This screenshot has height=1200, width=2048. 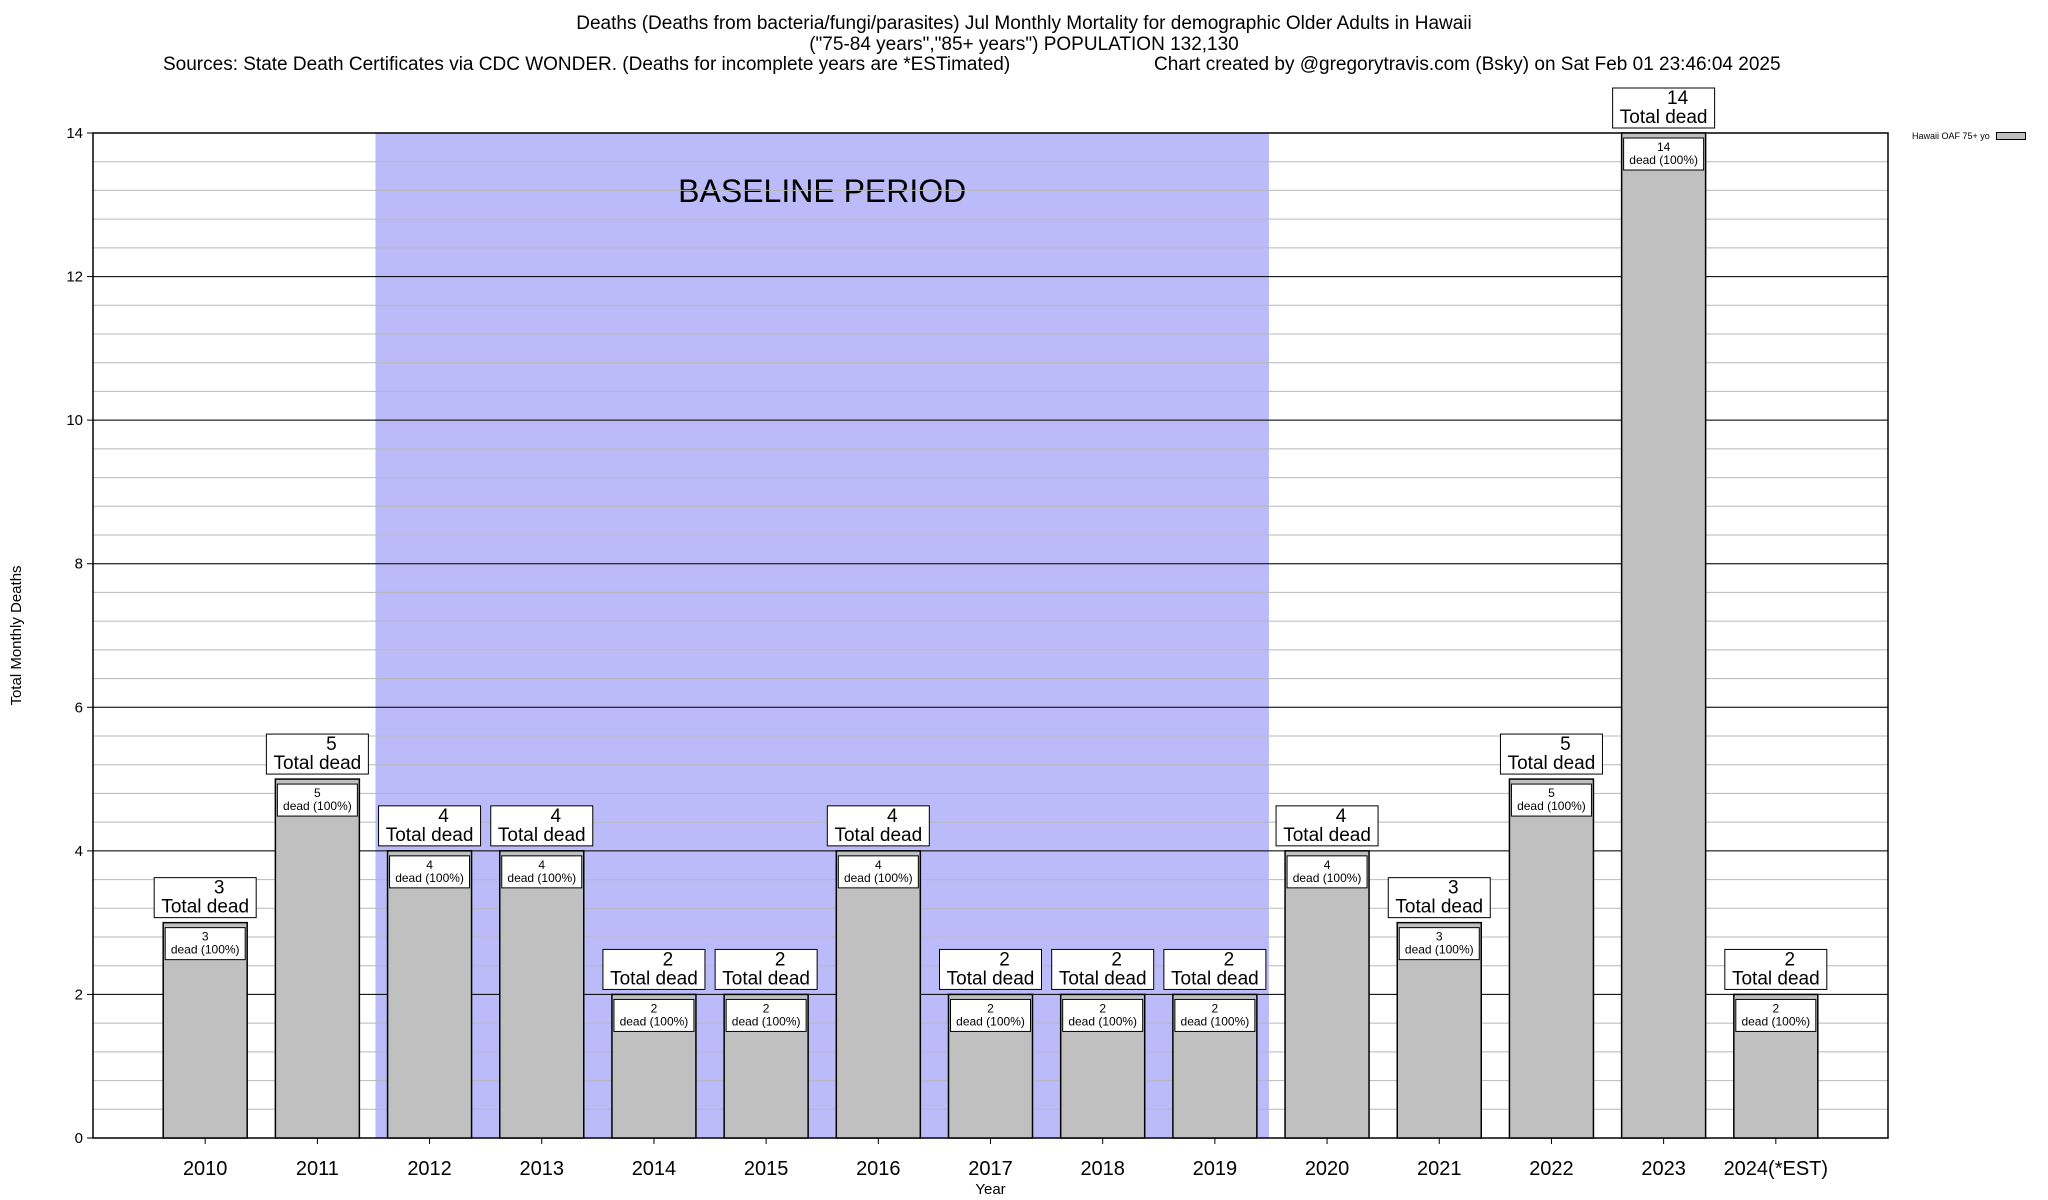 What do you see at coordinates (205, 1169) in the screenshot?
I see `x-tick-label: 2010` at bounding box center [205, 1169].